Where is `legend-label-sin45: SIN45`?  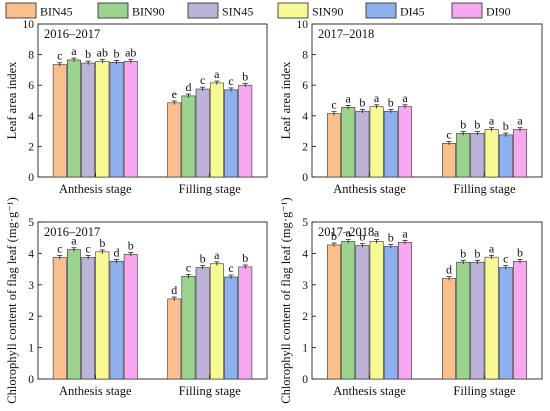
legend-label-sin45: SIN45 is located at coordinates (237, 12).